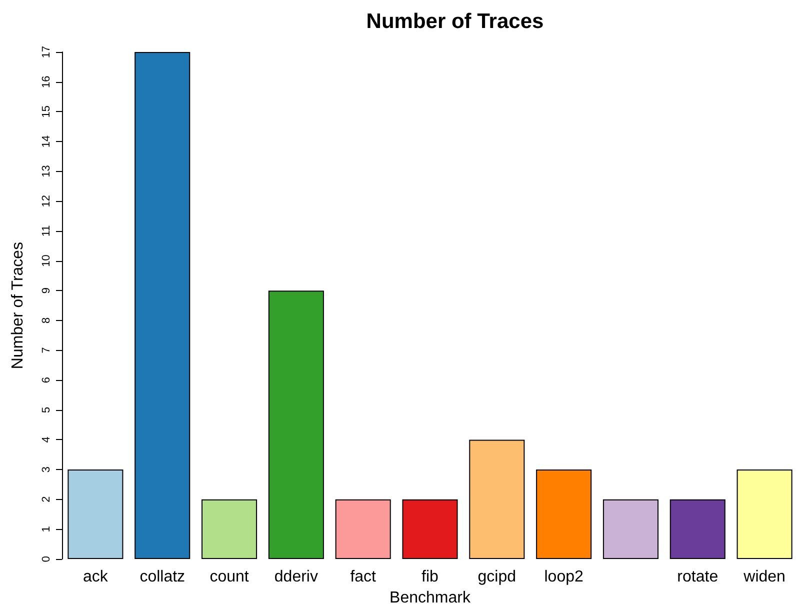  I want to click on x-tick-label: gcipd, so click(497, 577).